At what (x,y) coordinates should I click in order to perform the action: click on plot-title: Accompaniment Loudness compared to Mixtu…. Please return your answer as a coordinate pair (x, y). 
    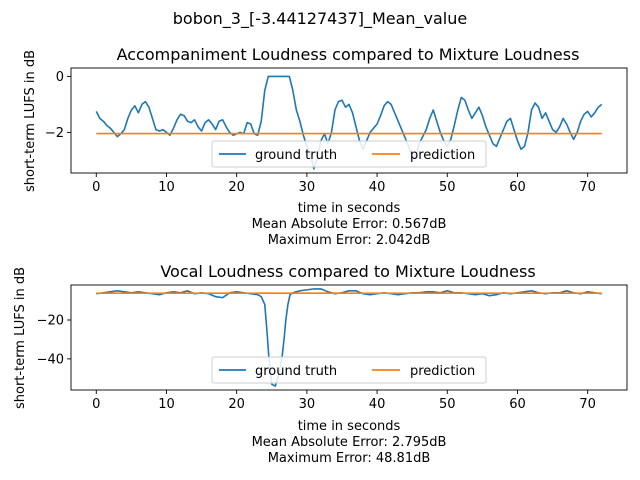
    Looking at the image, I should click on (348, 54).